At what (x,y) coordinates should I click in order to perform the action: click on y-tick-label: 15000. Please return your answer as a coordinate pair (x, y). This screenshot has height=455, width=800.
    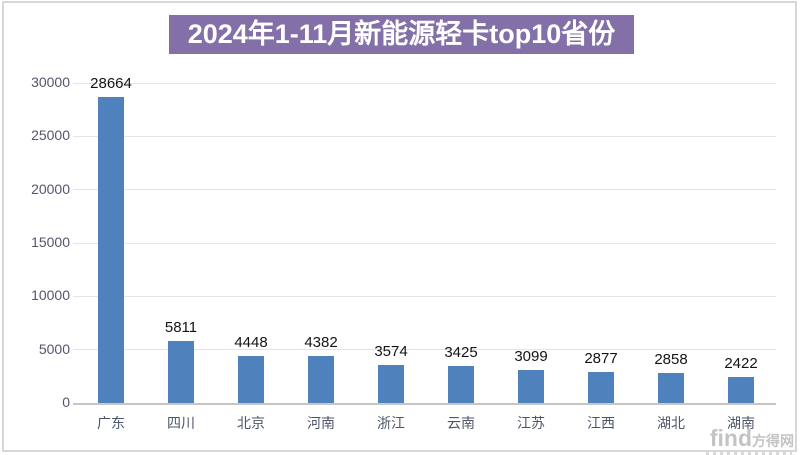
    Looking at the image, I should click on (50, 242).